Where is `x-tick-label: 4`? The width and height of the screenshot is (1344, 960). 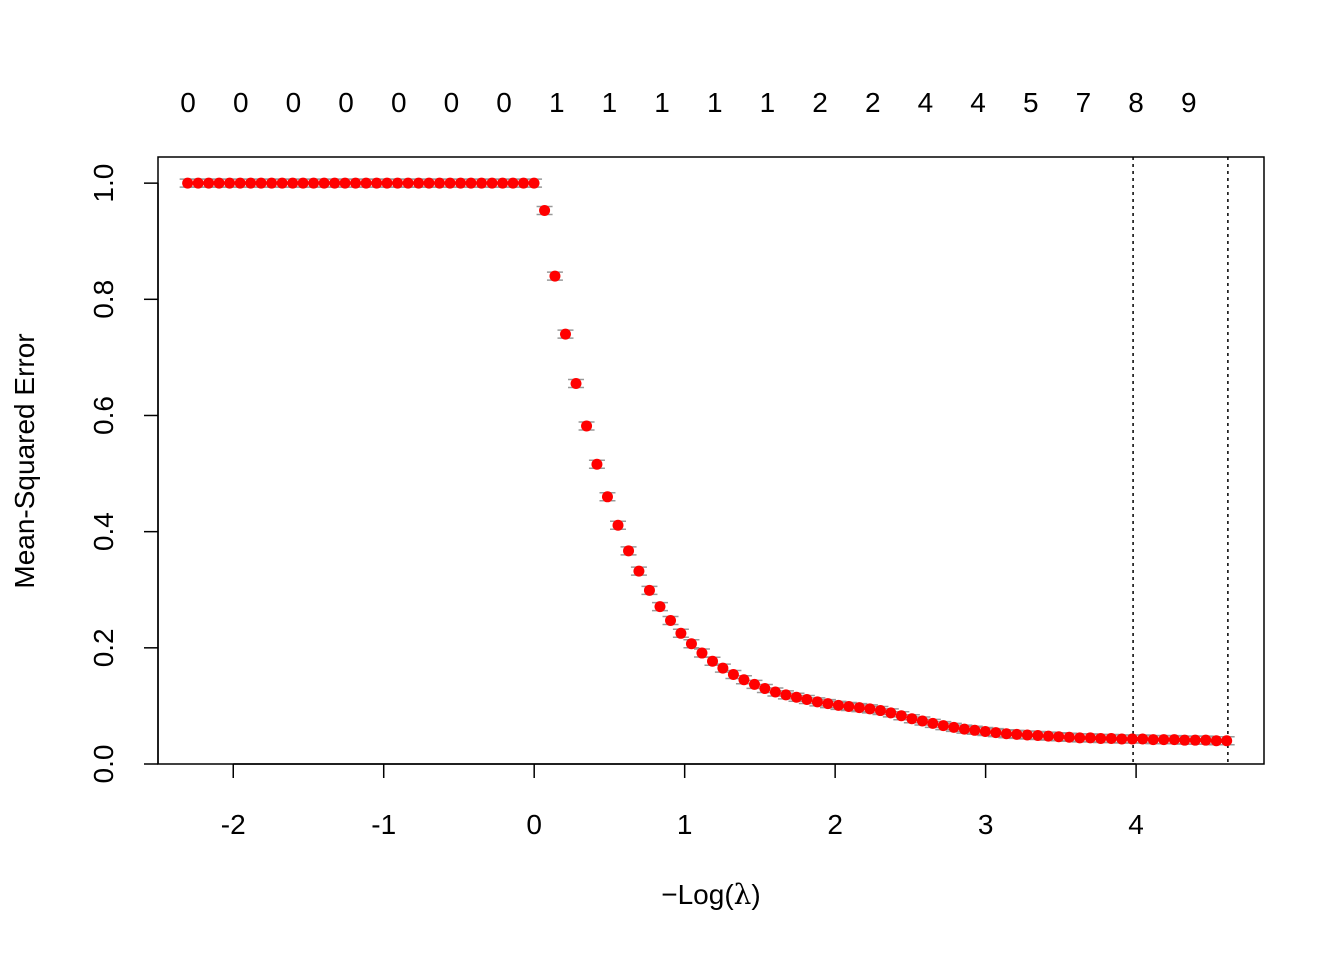
x-tick-label: 4 is located at coordinates (1136, 824).